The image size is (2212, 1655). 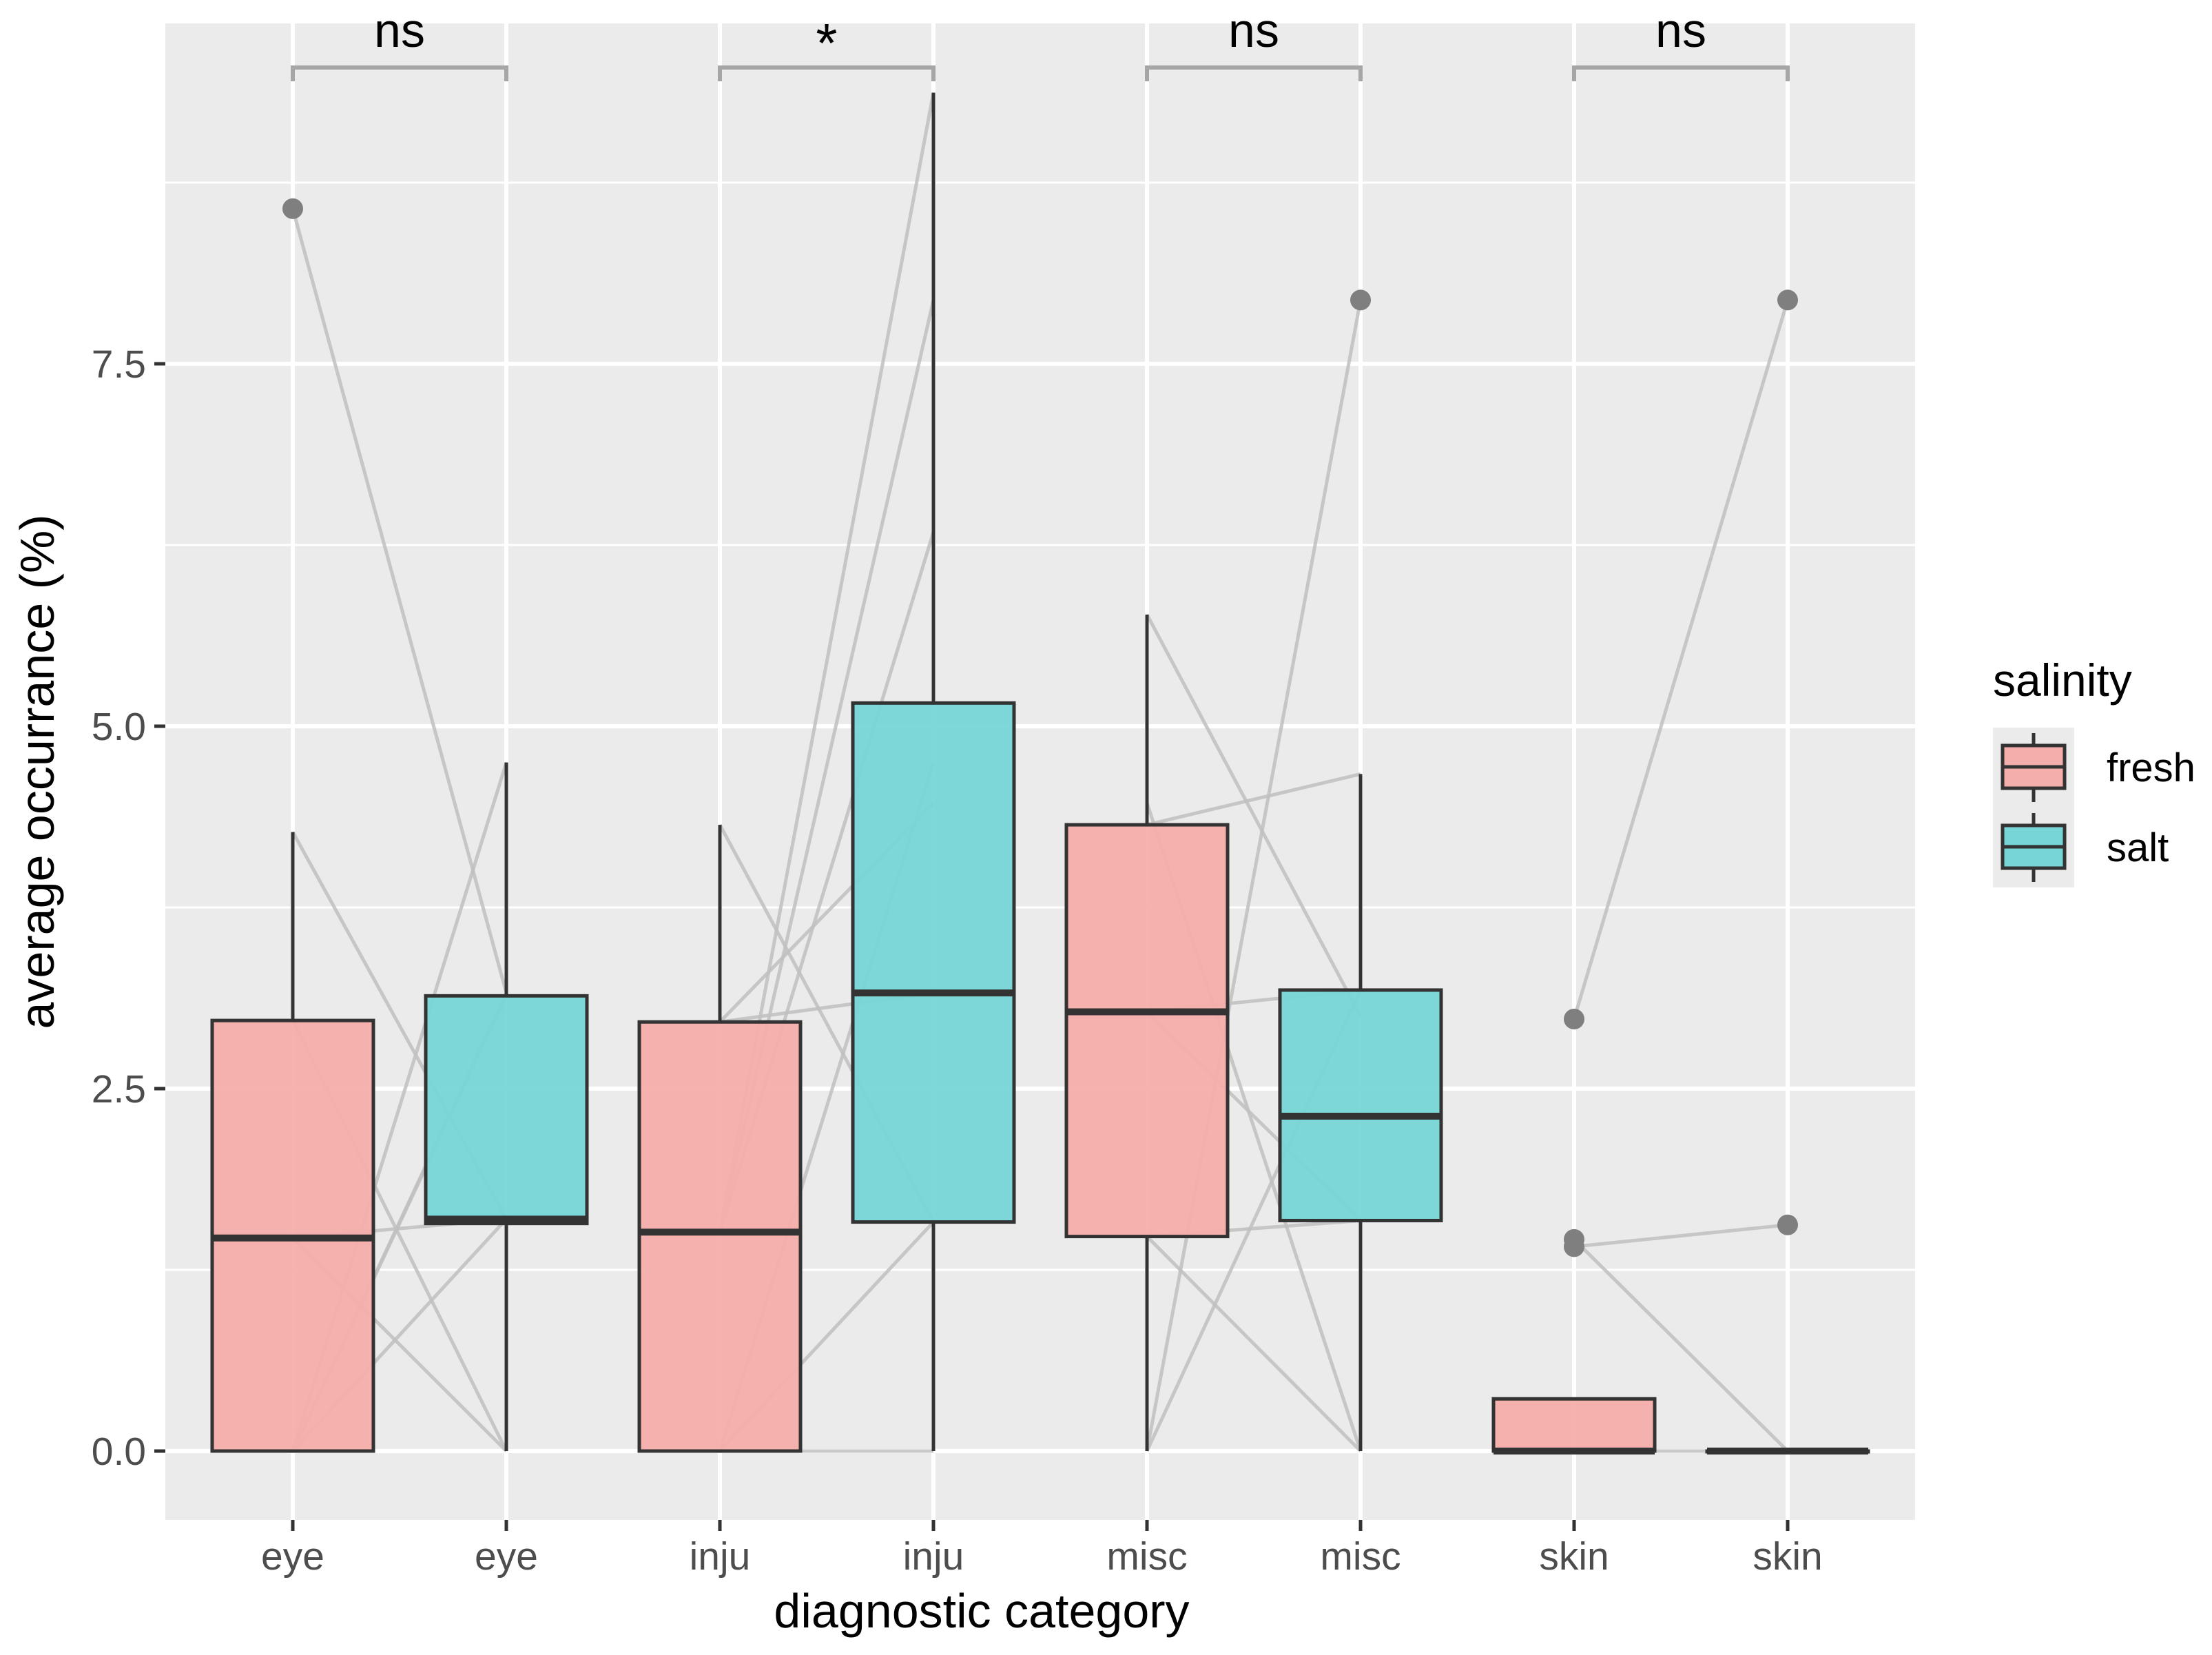 I want to click on box-misc-salt, so click(x=1361, y=1112).